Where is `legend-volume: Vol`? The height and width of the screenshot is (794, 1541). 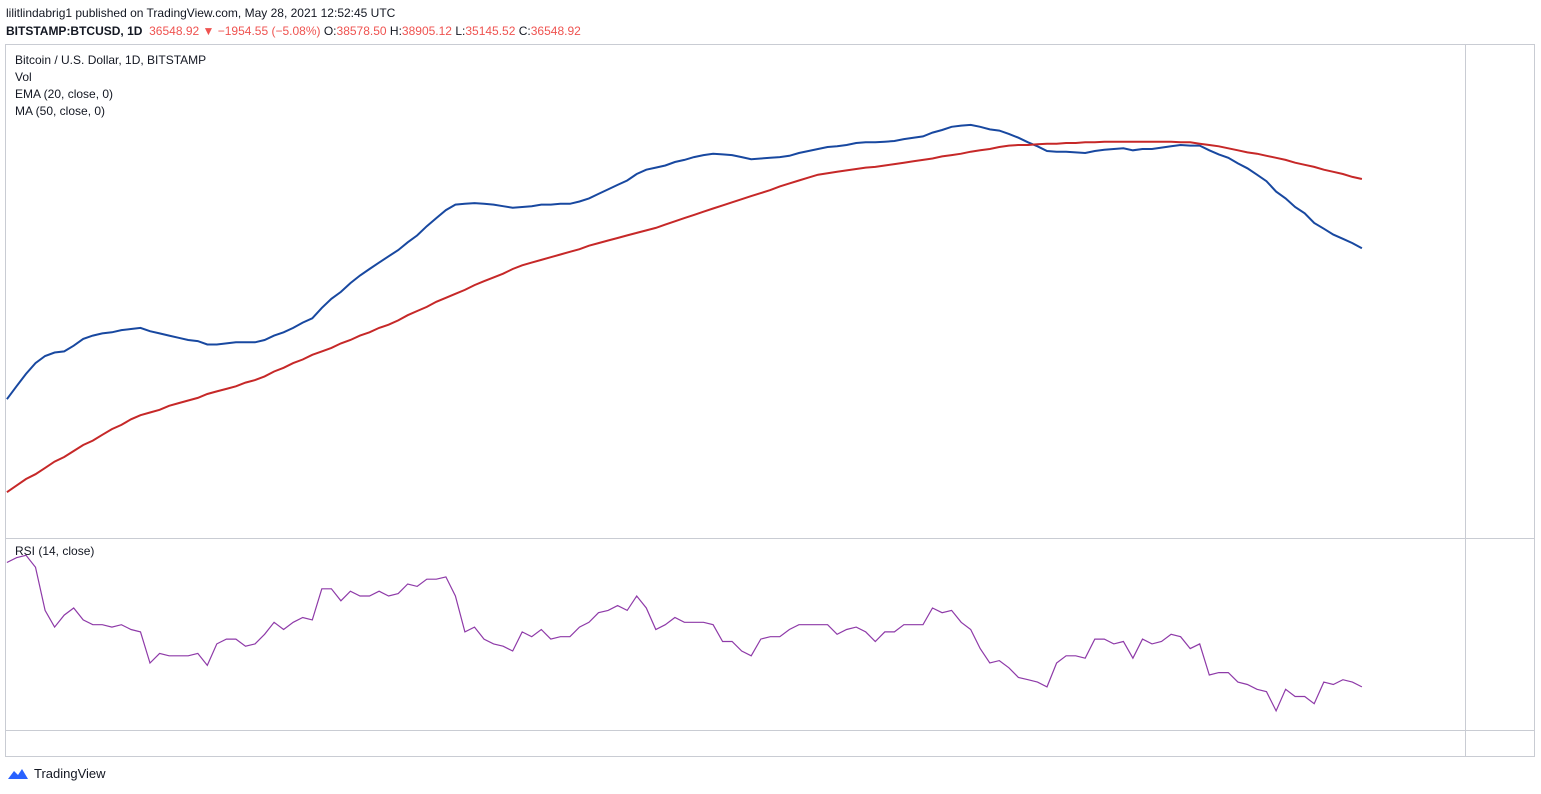 legend-volume: Vol is located at coordinates (23, 77).